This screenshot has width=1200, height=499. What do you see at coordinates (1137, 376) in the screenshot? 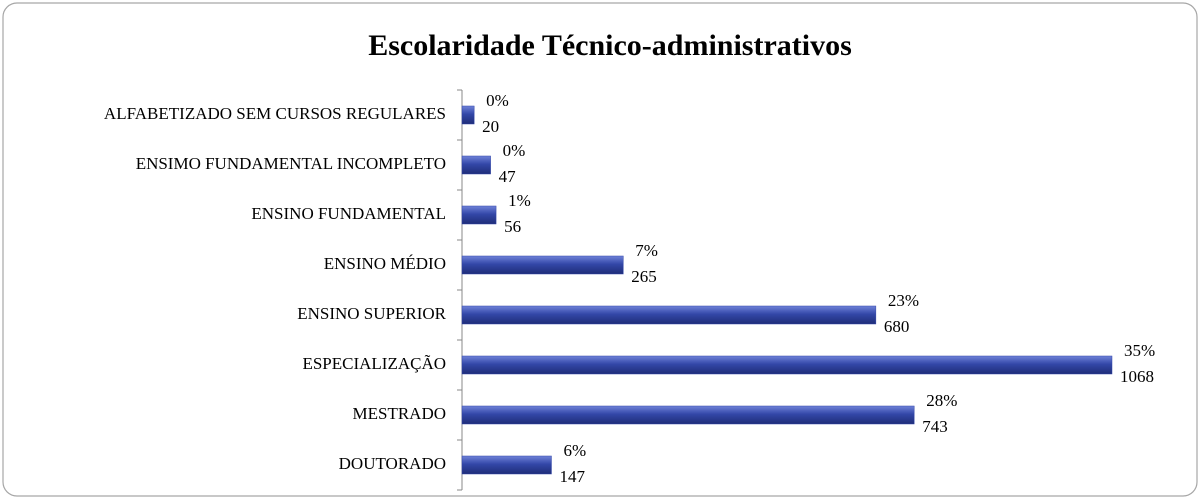
I see `value-label: 1068` at bounding box center [1137, 376].